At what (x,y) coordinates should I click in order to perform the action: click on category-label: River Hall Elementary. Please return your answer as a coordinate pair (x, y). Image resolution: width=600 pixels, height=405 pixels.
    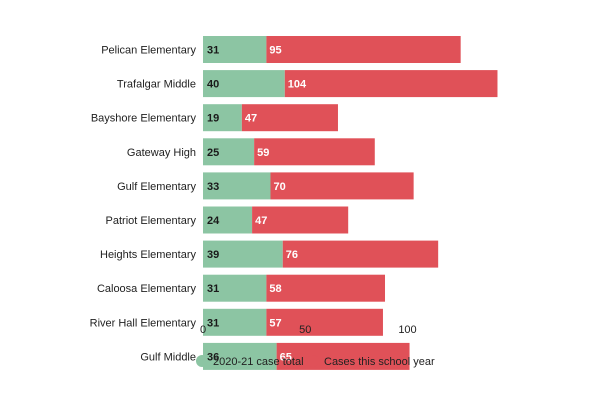
    Looking at the image, I should click on (143, 323).